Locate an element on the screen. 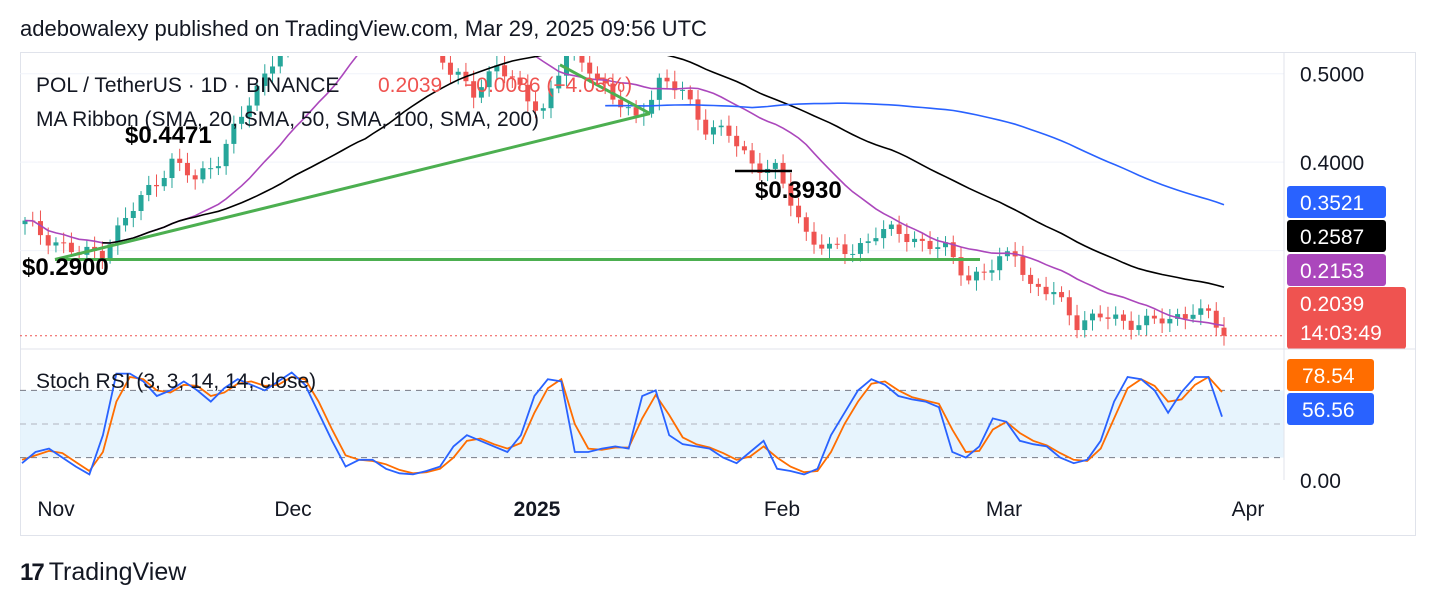  stoch-k-line is located at coordinates (622, 423).